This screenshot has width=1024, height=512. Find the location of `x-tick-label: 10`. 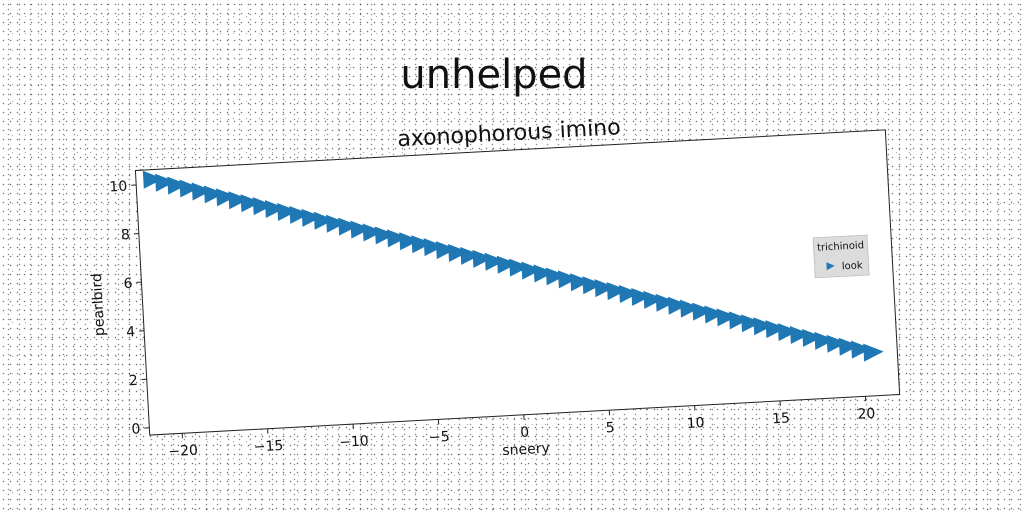

x-tick-label: 10 is located at coordinates (695, 423).